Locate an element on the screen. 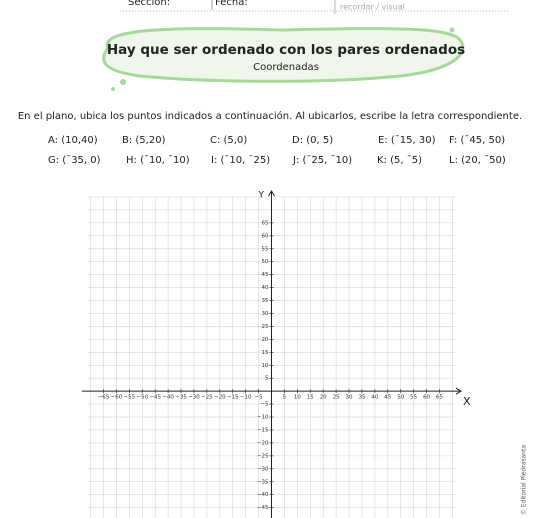 Image resolution: width=550 pixels, height=518 pixels. y-tick-label: −25 is located at coordinates (263, 456).